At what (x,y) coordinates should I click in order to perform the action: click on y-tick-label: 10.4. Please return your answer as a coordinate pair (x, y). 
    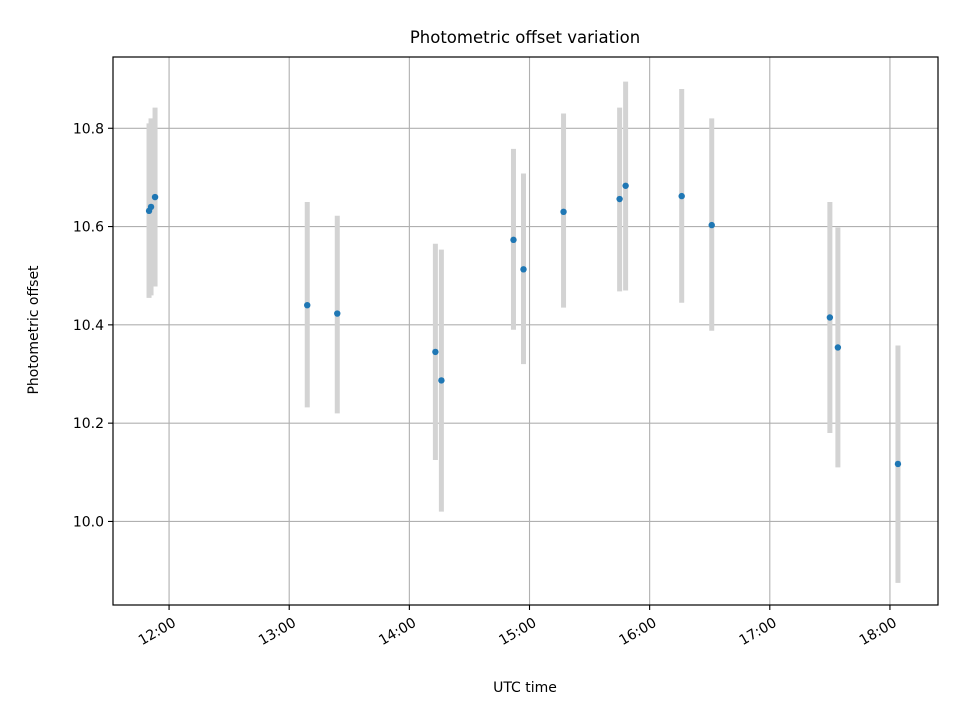
    Looking at the image, I should click on (88, 326).